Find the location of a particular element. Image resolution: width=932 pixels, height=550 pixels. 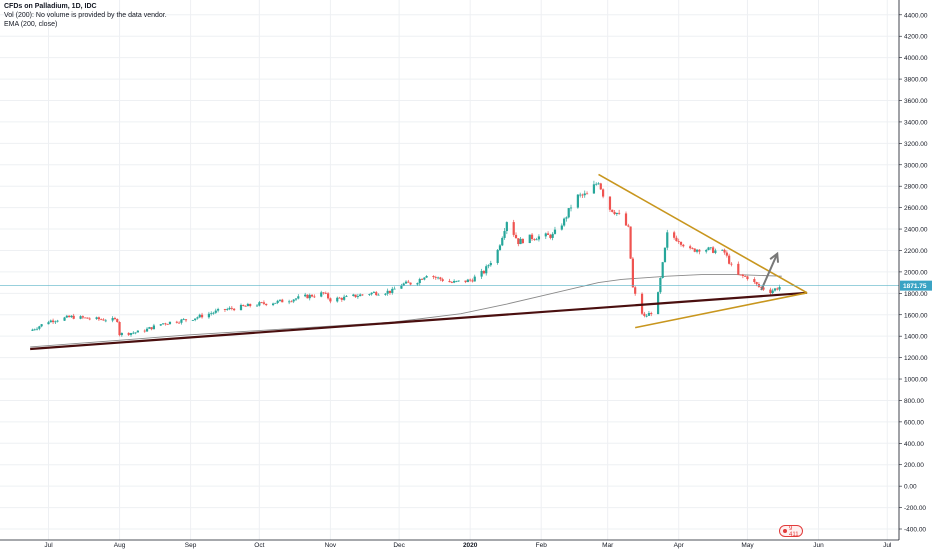

breakout-arrowhead-icon is located at coordinates (774, 257).